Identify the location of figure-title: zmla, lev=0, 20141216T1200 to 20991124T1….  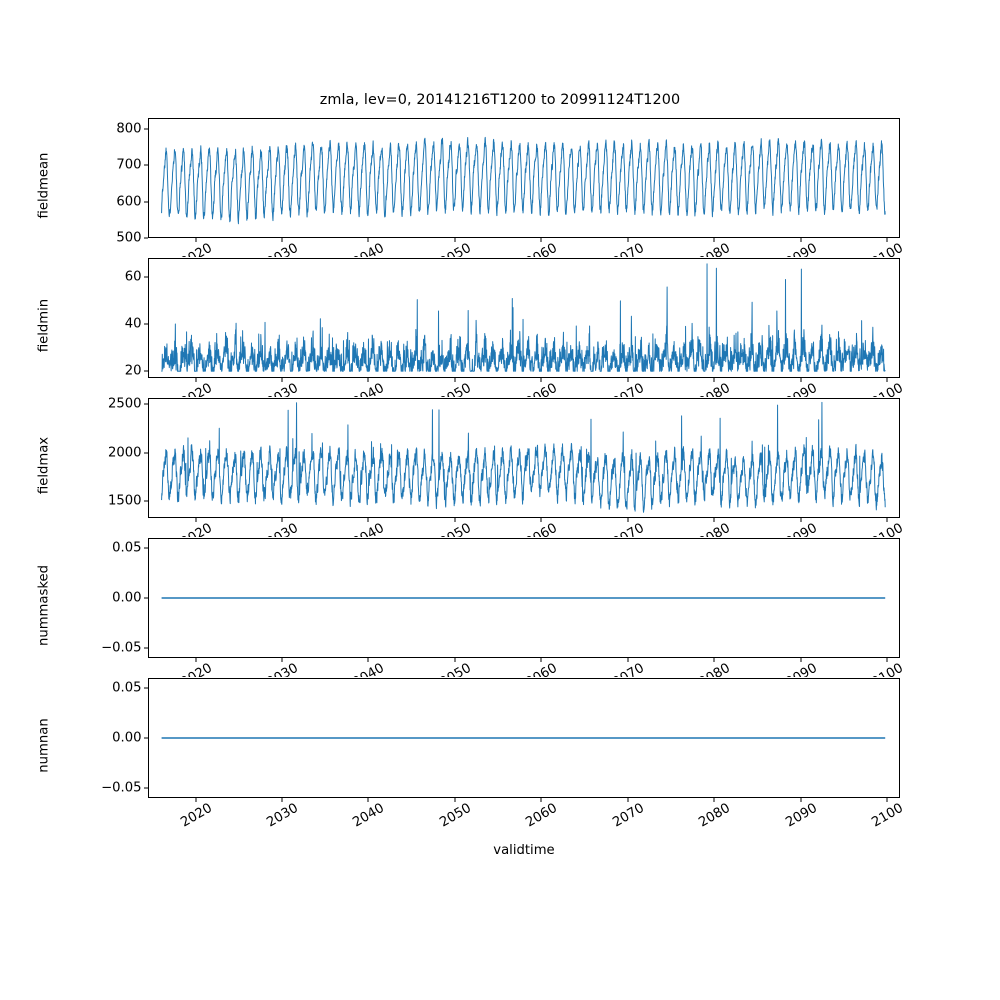
(500, 100).